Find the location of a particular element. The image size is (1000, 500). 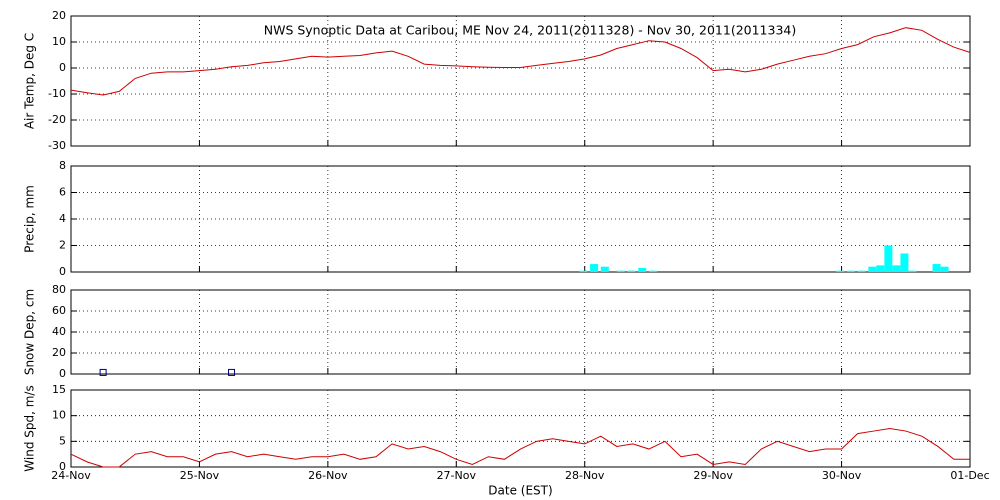

x-tick-label: 01-Dec is located at coordinates (969, 475).